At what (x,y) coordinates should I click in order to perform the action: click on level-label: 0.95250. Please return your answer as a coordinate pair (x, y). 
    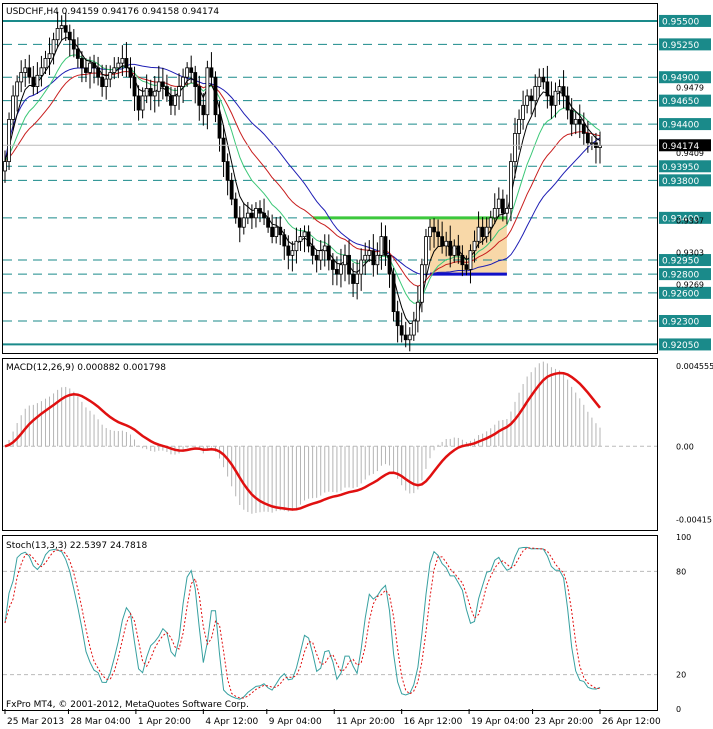
    Looking at the image, I should click on (680, 46).